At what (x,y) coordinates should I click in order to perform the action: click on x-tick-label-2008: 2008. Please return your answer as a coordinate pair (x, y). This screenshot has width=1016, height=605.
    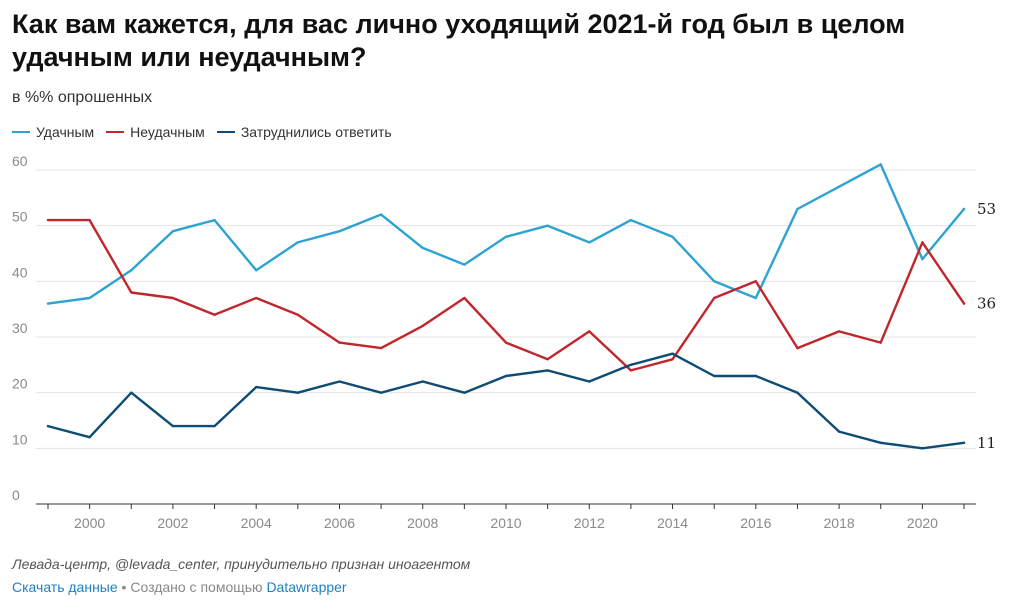
    Looking at the image, I should click on (422, 523).